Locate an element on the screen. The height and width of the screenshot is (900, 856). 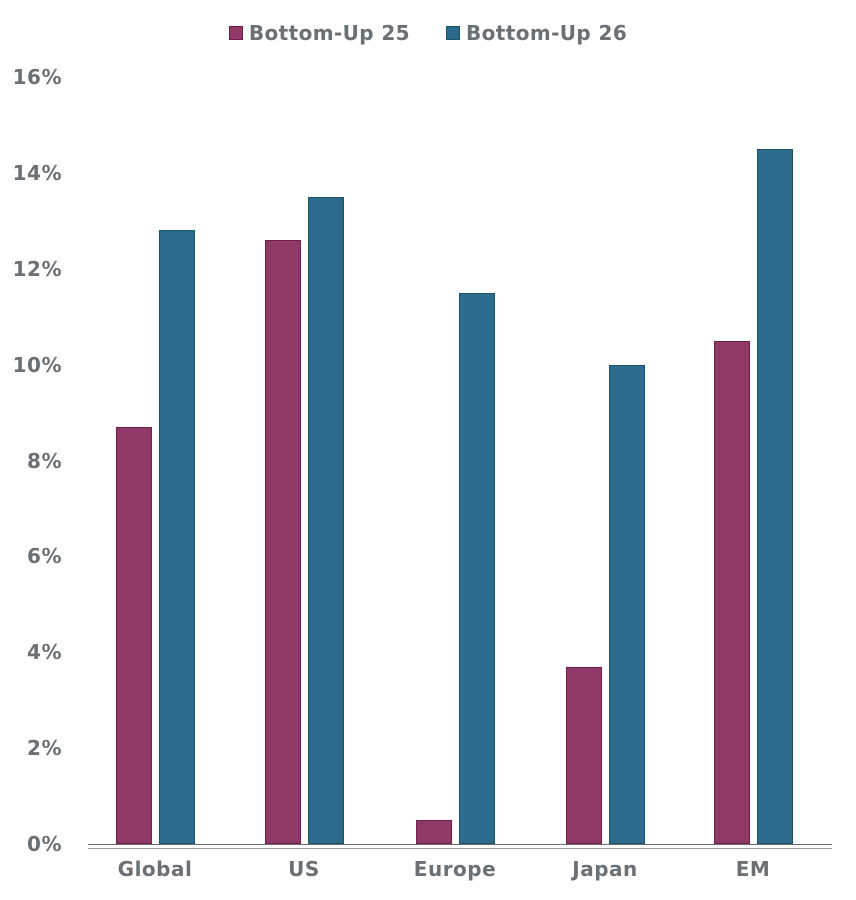
x-category-label-global: Global is located at coordinates (155, 869).